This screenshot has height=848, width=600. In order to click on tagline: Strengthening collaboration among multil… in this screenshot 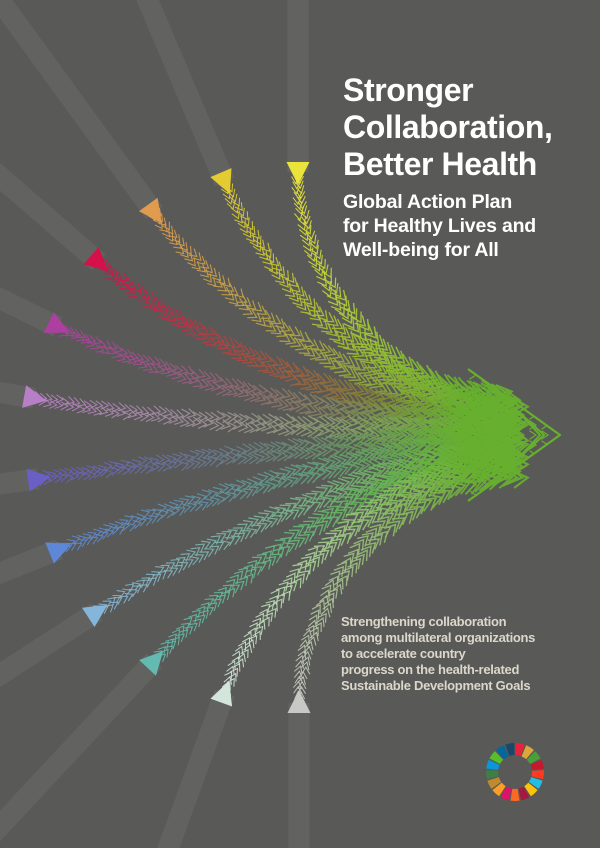, I will do `click(438, 654)`.